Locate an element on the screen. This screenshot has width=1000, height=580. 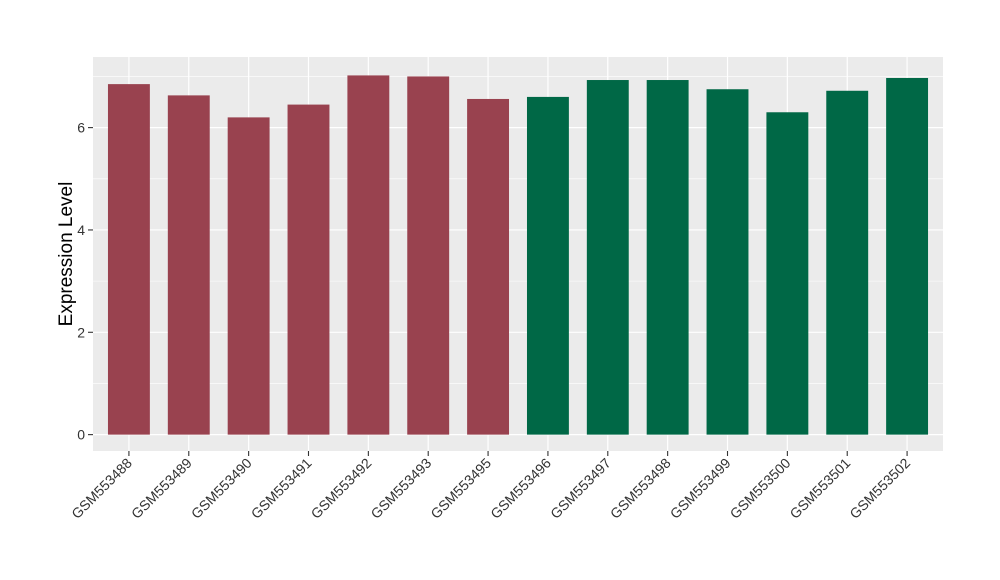
x-tick-label: GSM553493 is located at coordinates (400, 488).